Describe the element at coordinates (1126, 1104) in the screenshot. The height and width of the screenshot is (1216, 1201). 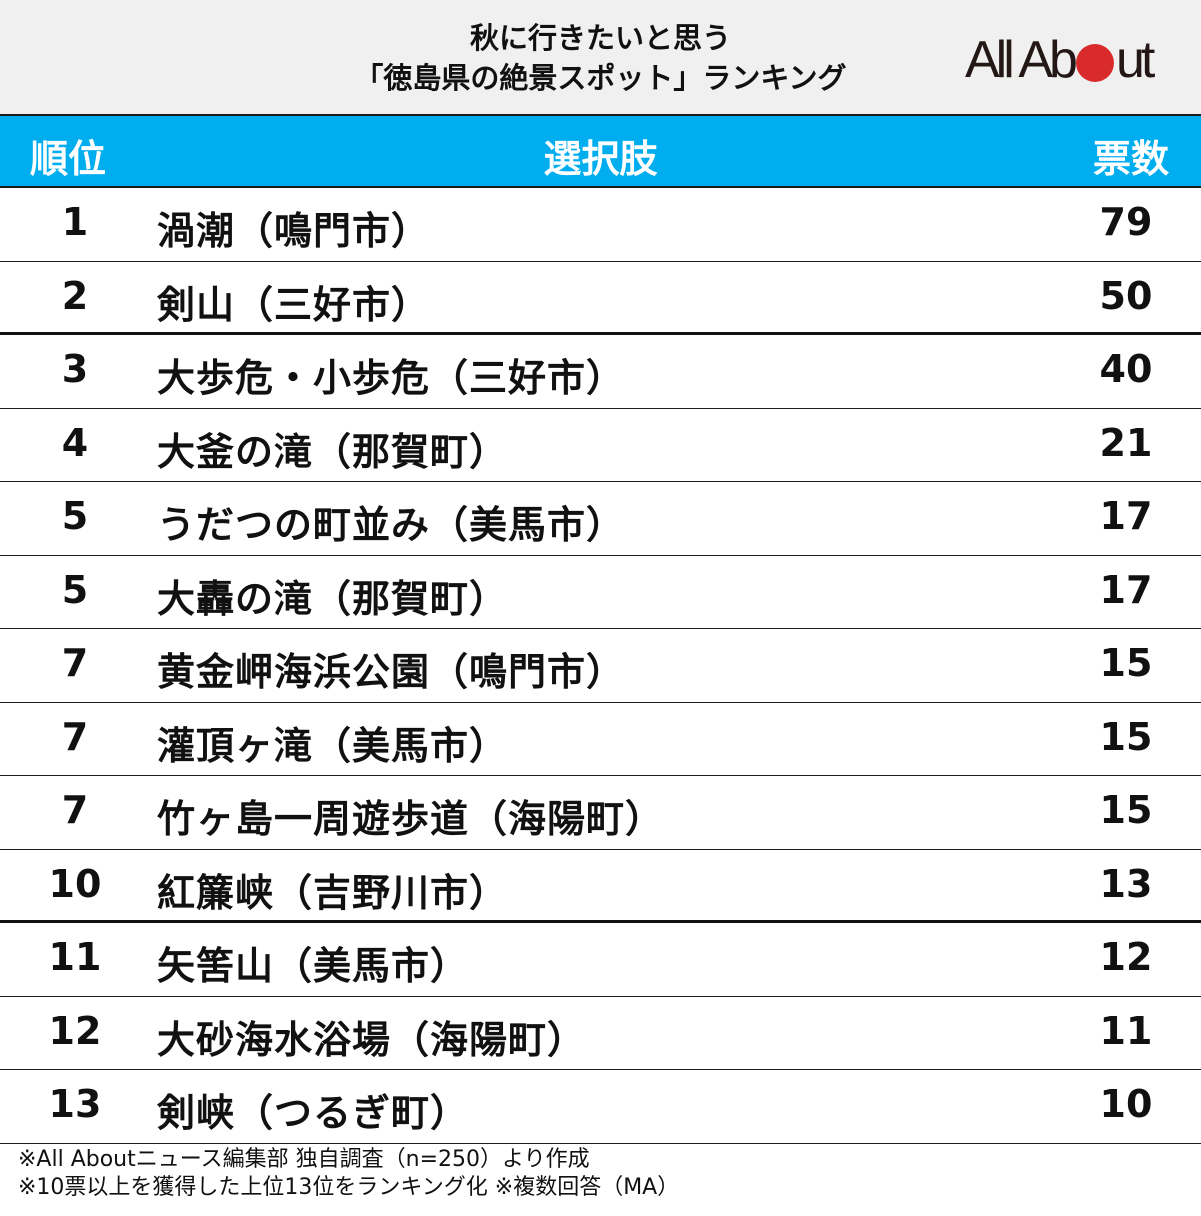
I see `votes-cell: 10` at that location.